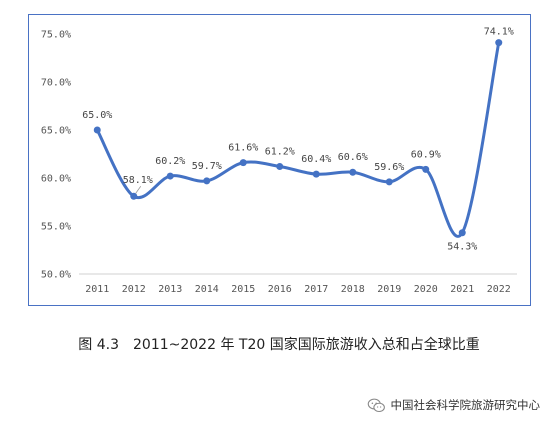 The width and height of the screenshot is (558, 432). Describe the element at coordinates (499, 32) in the screenshot. I see `data-label: 74.1%` at that location.